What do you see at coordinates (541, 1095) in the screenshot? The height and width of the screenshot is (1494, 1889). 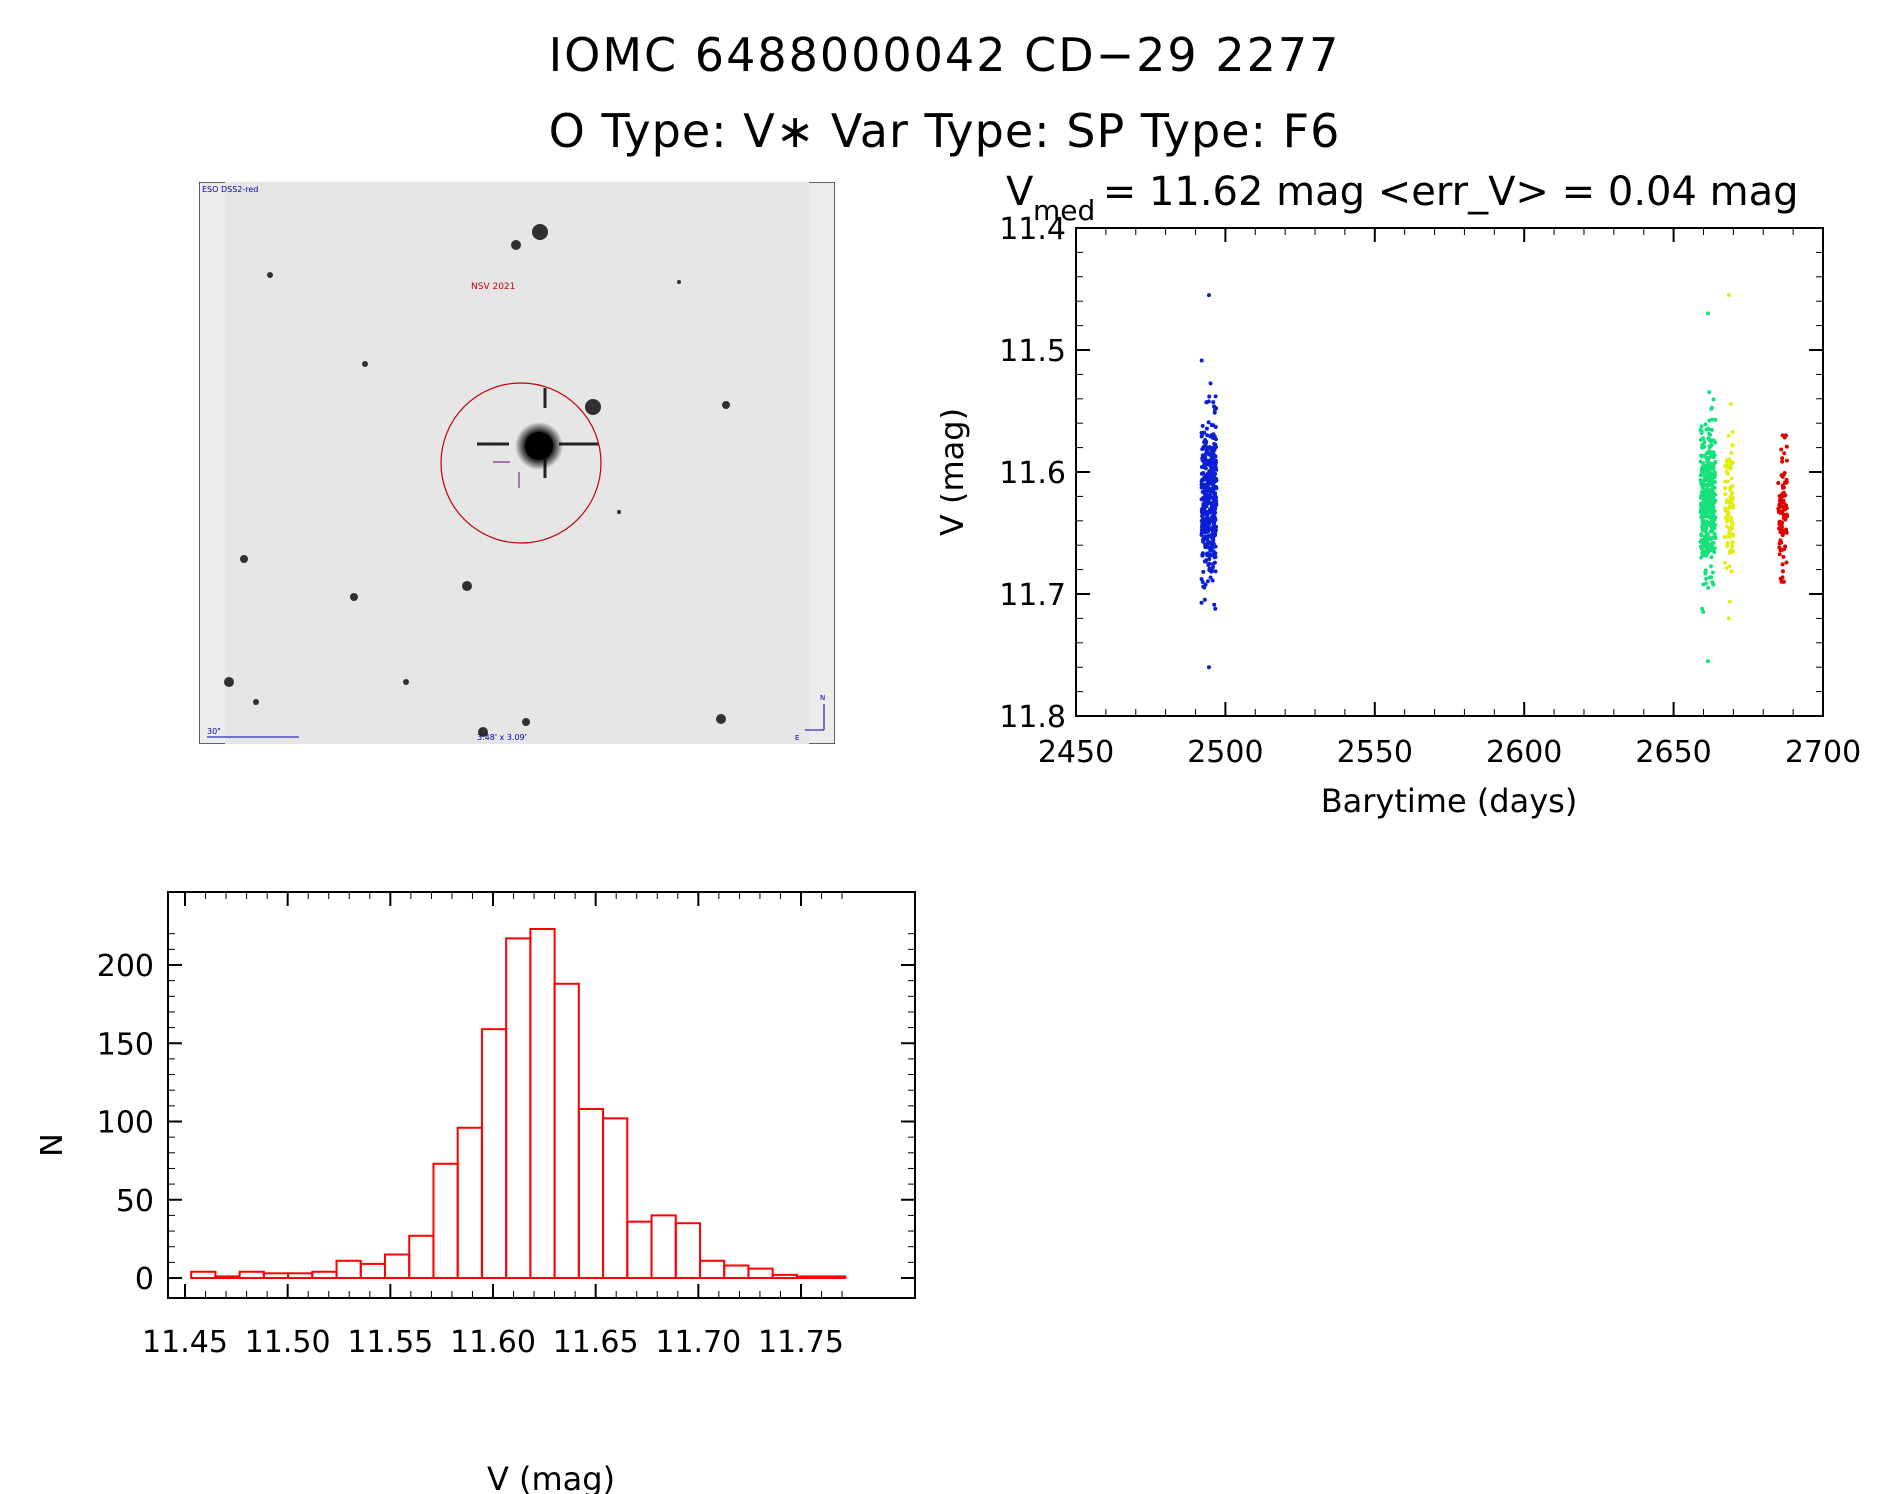 I see `hist-plot-frame` at bounding box center [541, 1095].